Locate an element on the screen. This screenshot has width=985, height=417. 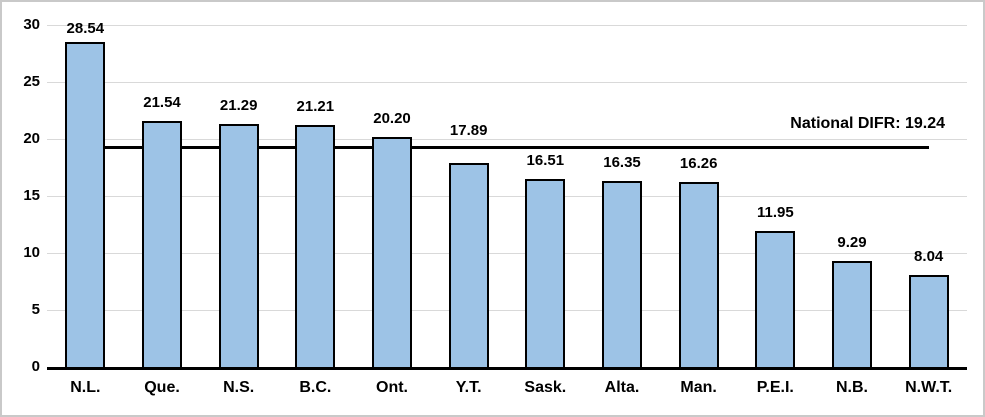
x-axis-label: Sask. is located at coordinates (545, 387).